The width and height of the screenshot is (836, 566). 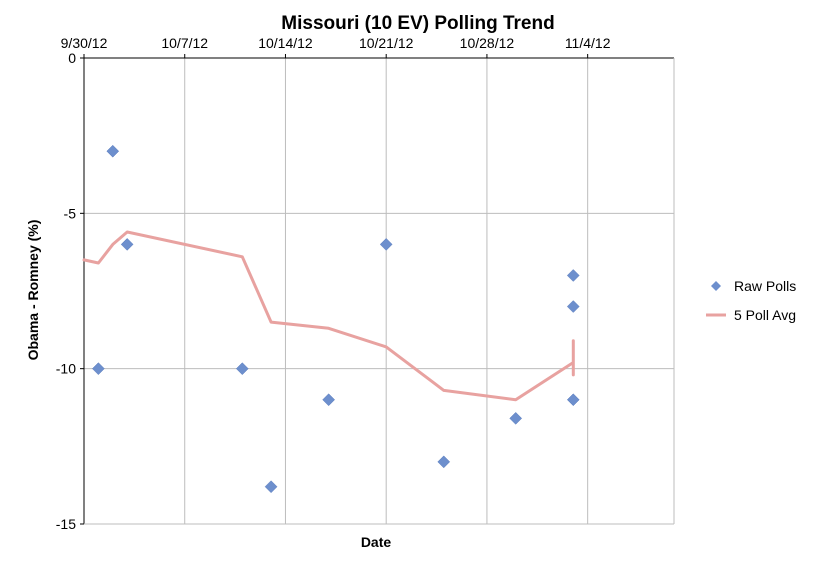 What do you see at coordinates (376, 542) in the screenshot?
I see `x-axis-label: Date` at bounding box center [376, 542].